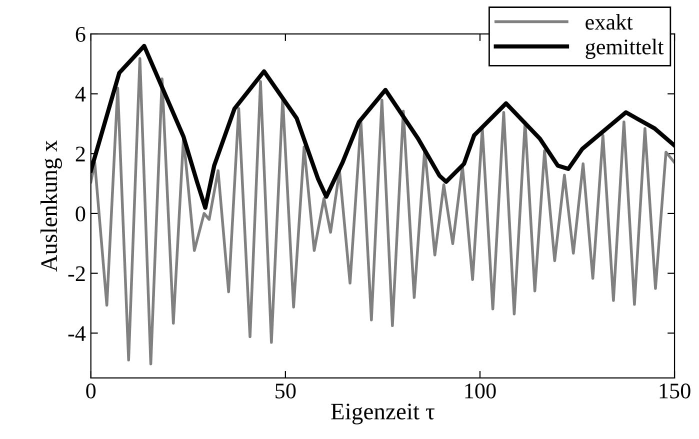 Image resolution: width=699 pixels, height=439 pixels. I want to click on y-tick-label: 6, so click(81, 34).